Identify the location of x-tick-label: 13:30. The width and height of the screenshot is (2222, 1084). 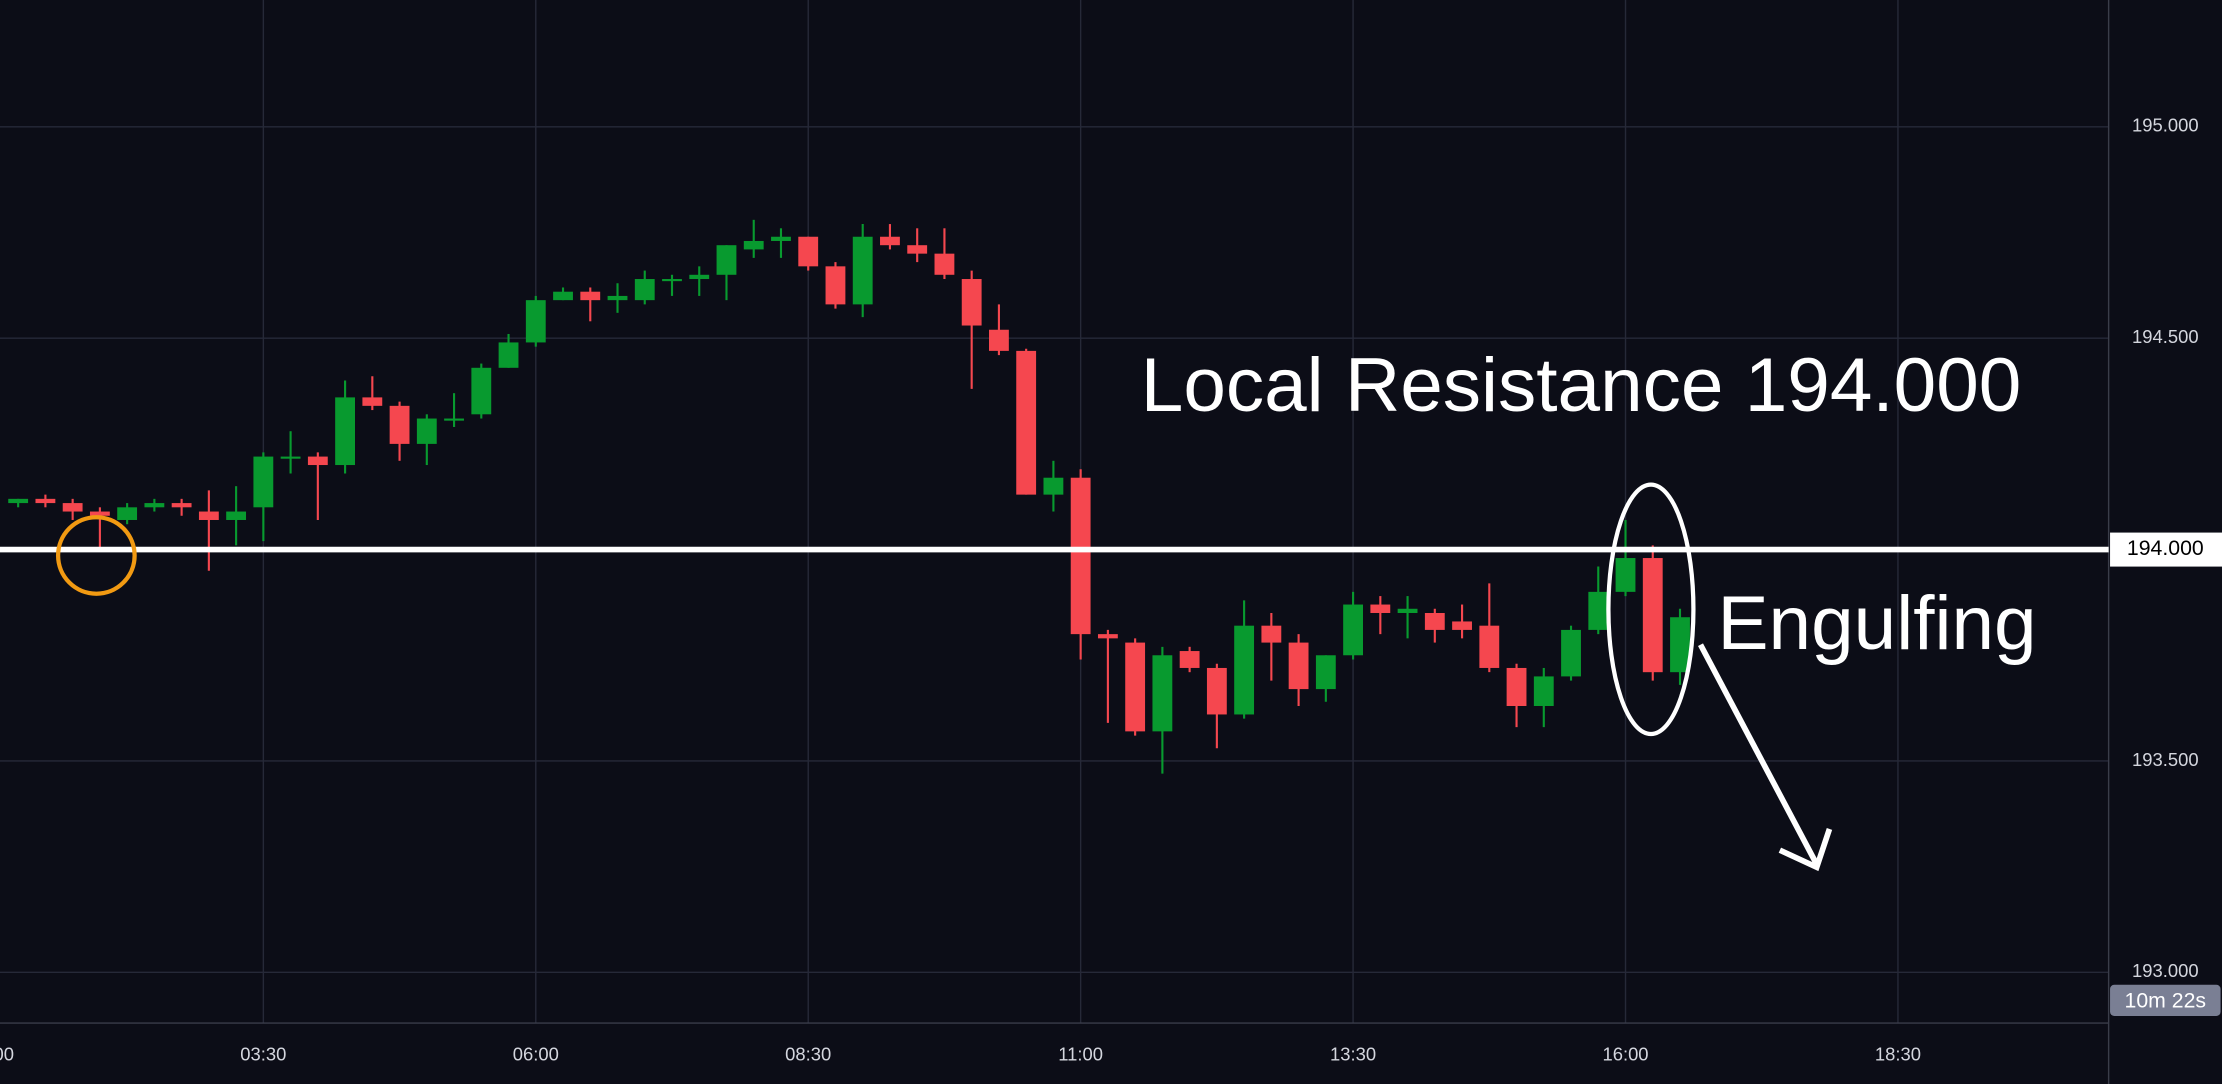
(1353, 1054).